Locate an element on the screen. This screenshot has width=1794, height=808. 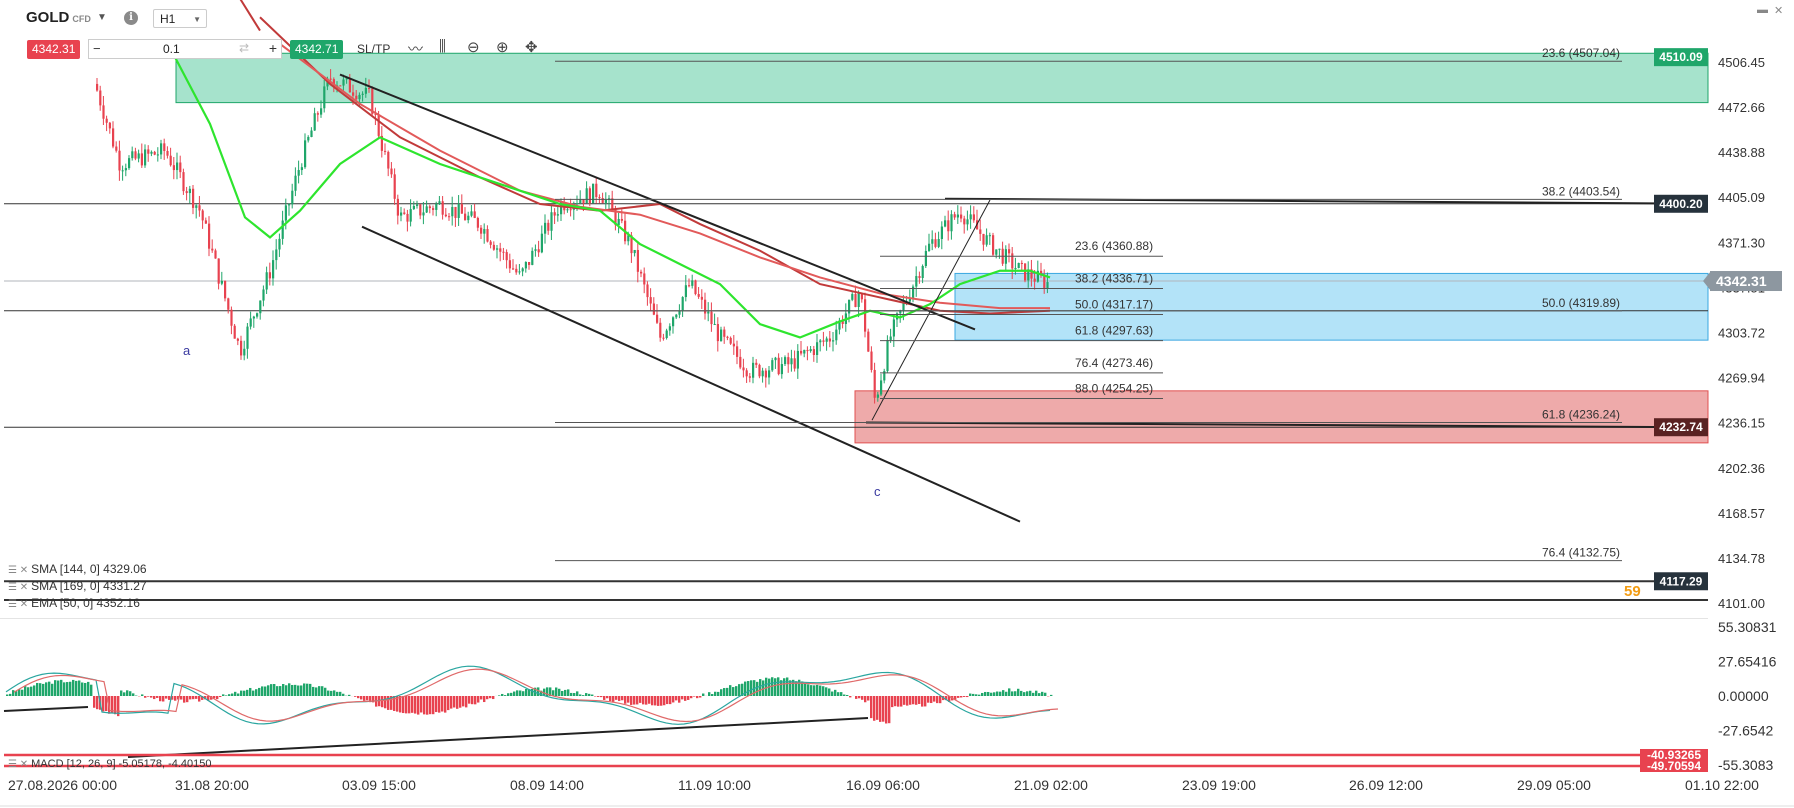
sltp-button: SL/TP is located at coordinates (374, 49).